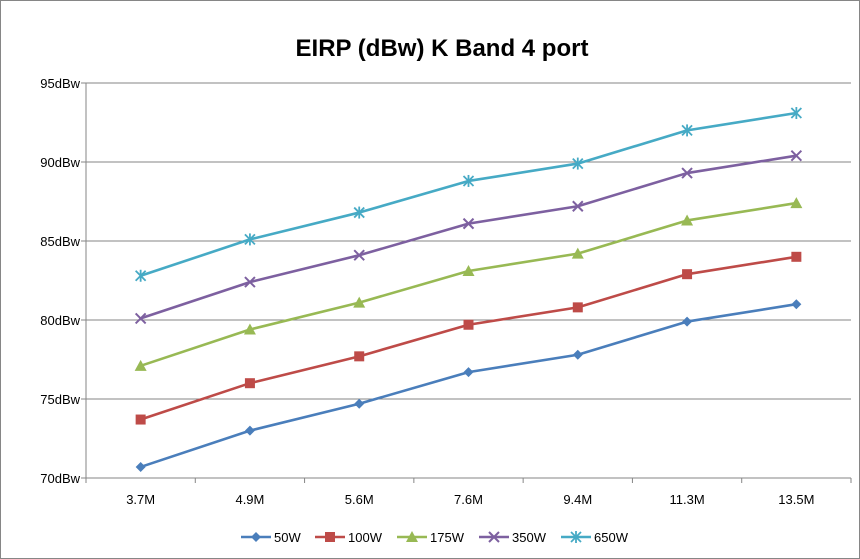 The width and height of the screenshot is (860, 559). I want to click on legend-label: 350W, so click(529, 537).